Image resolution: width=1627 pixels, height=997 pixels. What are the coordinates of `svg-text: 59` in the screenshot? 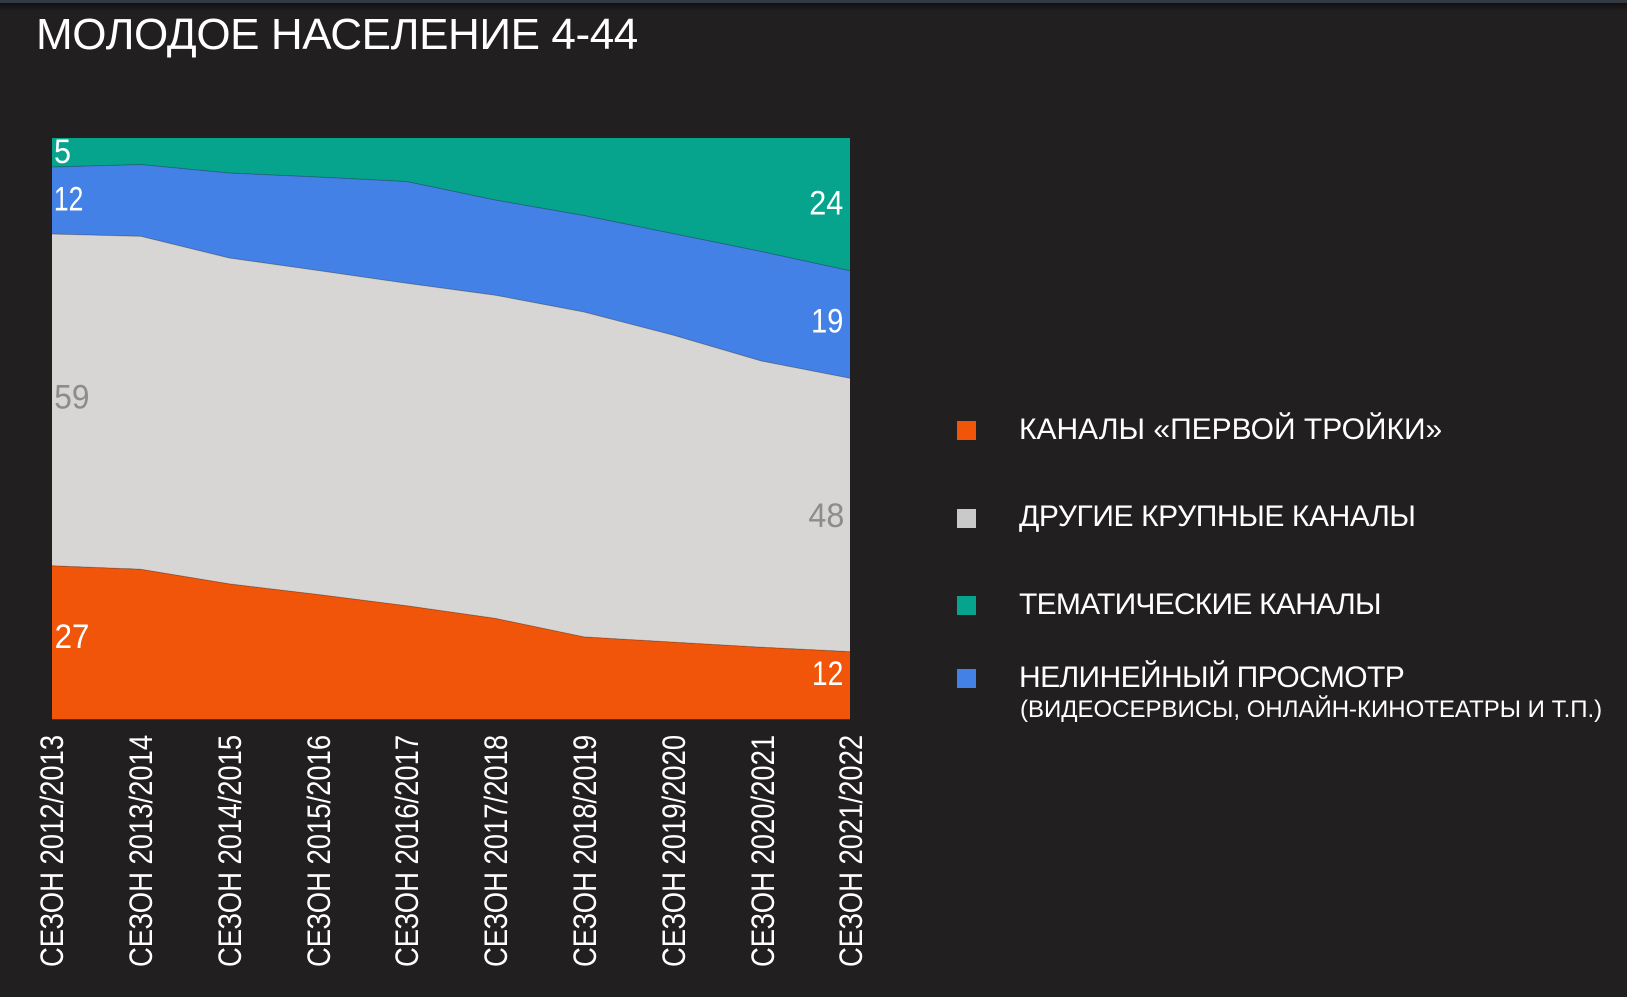 It's located at (71, 396).